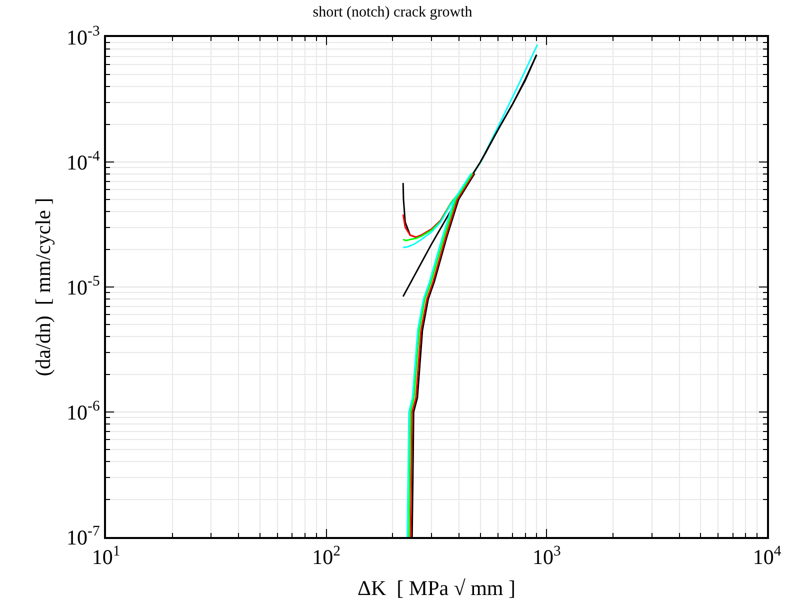 This screenshot has height=614, width=785. What do you see at coordinates (392, 12) in the screenshot?
I see `chart-title: short (notch) crack growth` at bounding box center [392, 12].